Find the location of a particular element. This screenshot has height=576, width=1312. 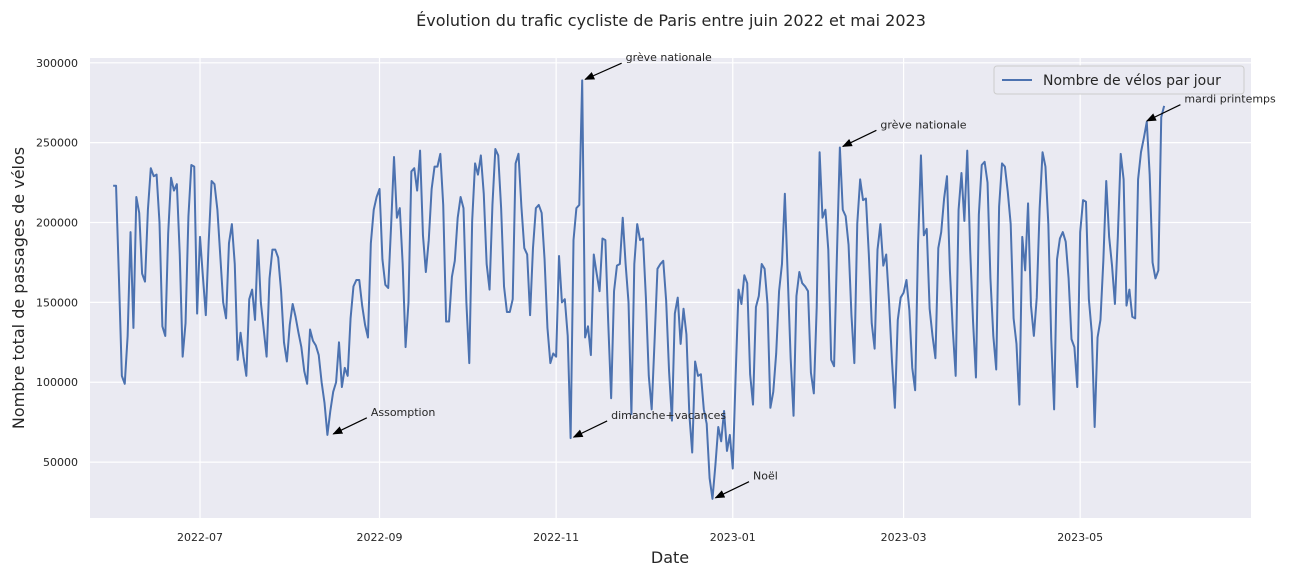

legend: Nombre de vélos par jour is located at coordinates (1119, 80).